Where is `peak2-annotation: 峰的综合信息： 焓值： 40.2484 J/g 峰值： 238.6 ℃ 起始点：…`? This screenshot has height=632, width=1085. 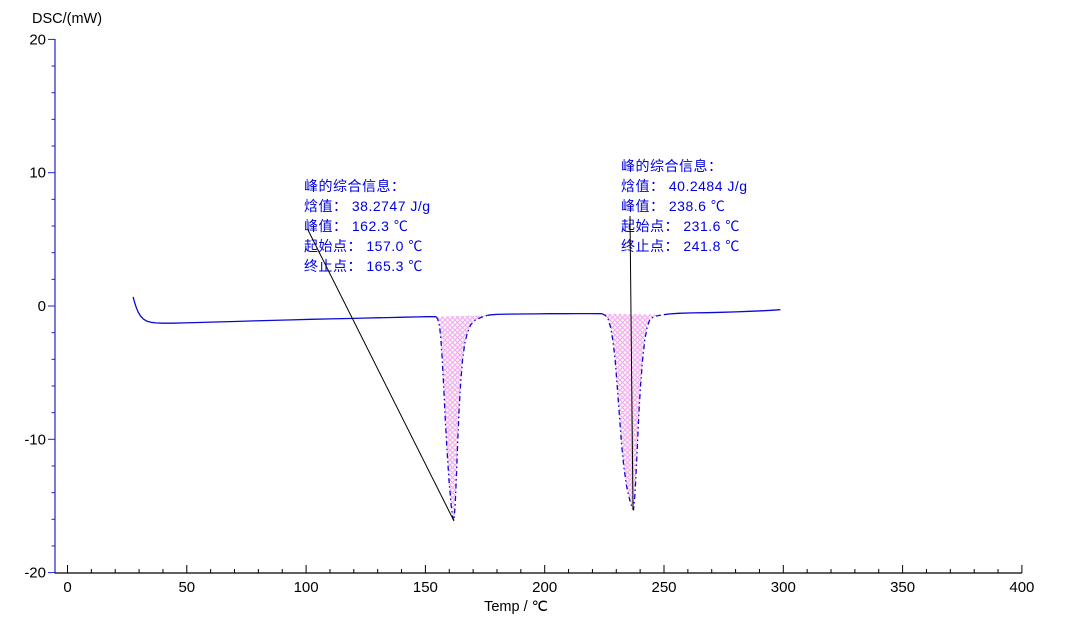 peak2-annotation: 峰的综合信息： 焓值： 40.2484 J/g 峰值： 238.6 ℃ 起始点：… is located at coordinates (684, 206).